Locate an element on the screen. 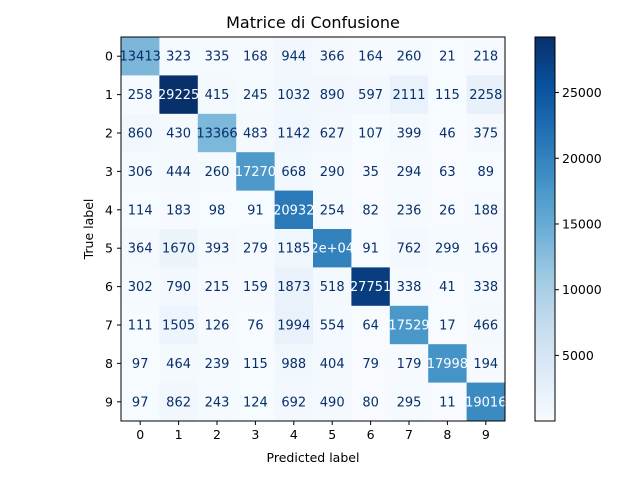  cell-value-label: 21 is located at coordinates (447, 57).